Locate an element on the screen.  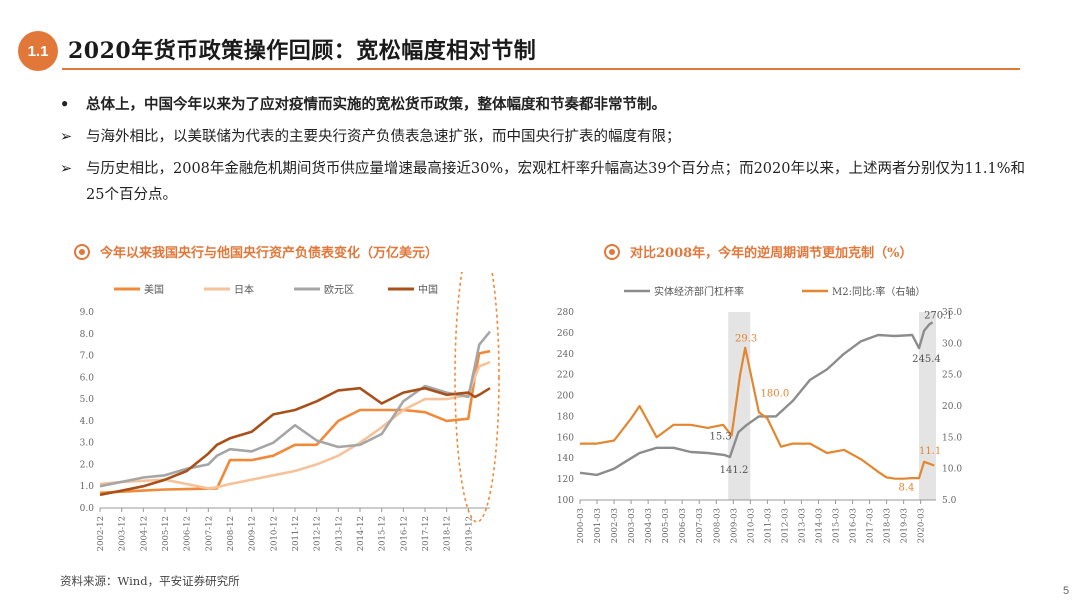
title-divider is located at coordinates (541, 69).